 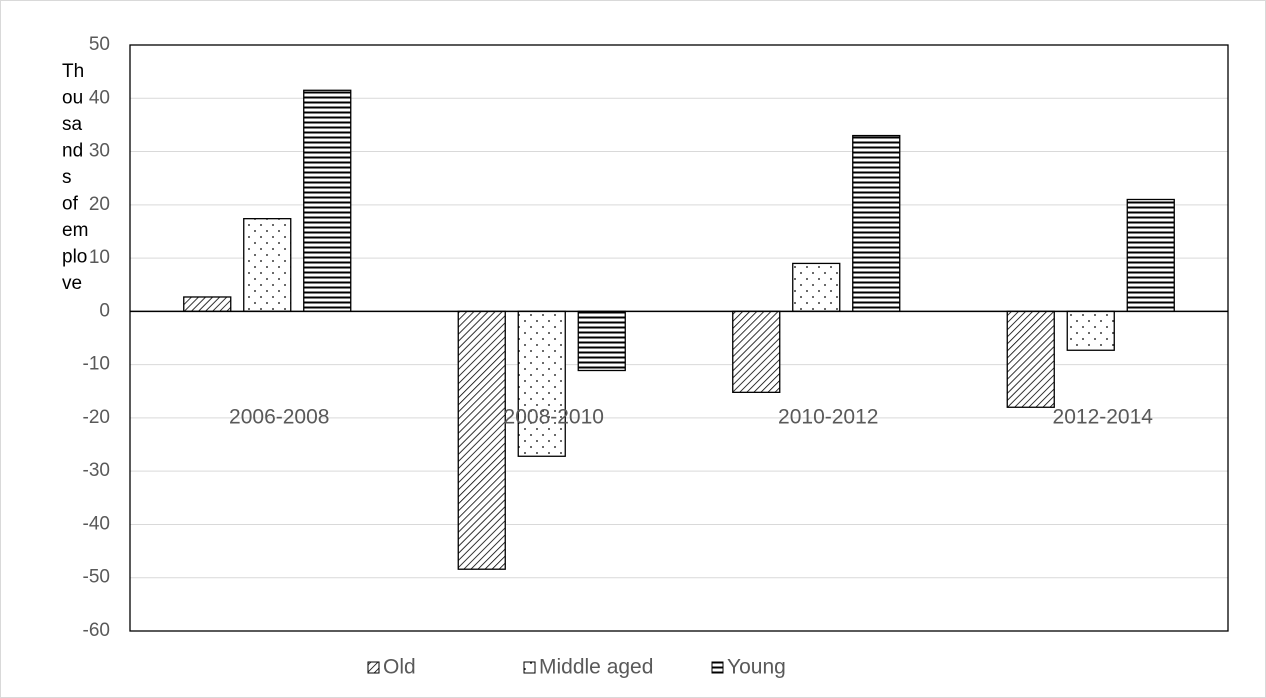 What do you see at coordinates (72, 124) in the screenshot?
I see `y-axis-label: sa` at bounding box center [72, 124].